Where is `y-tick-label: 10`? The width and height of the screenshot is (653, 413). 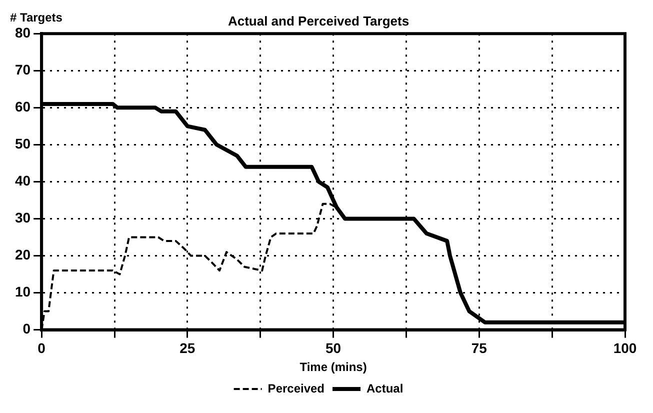
y-tick-label: 10 is located at coordinates (22, 292).